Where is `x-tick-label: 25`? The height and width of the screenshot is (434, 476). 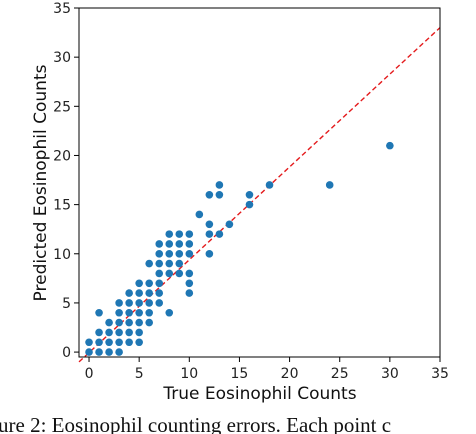 x-tick-label: 25 is located at coordinates (340, 374).